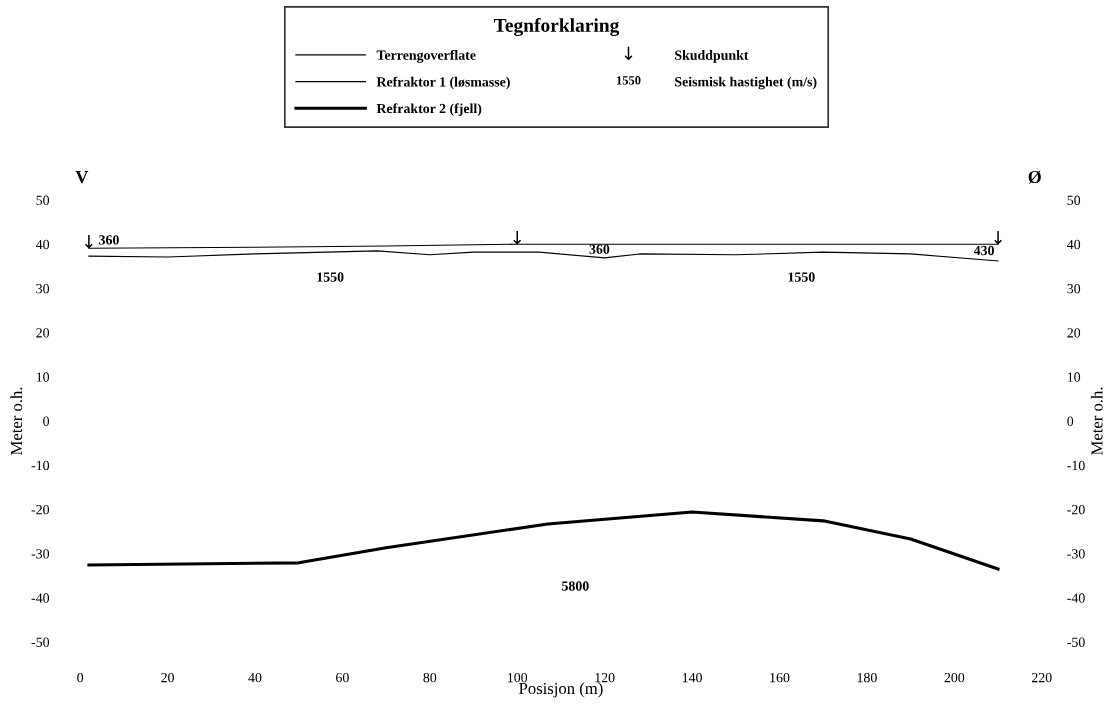 This screenshot has width=1113, height=706. What do you see at coordinates (1076, 509) in the screenshot?
I see `y2-tick-label: -20` at bounding box center [1076, 509].